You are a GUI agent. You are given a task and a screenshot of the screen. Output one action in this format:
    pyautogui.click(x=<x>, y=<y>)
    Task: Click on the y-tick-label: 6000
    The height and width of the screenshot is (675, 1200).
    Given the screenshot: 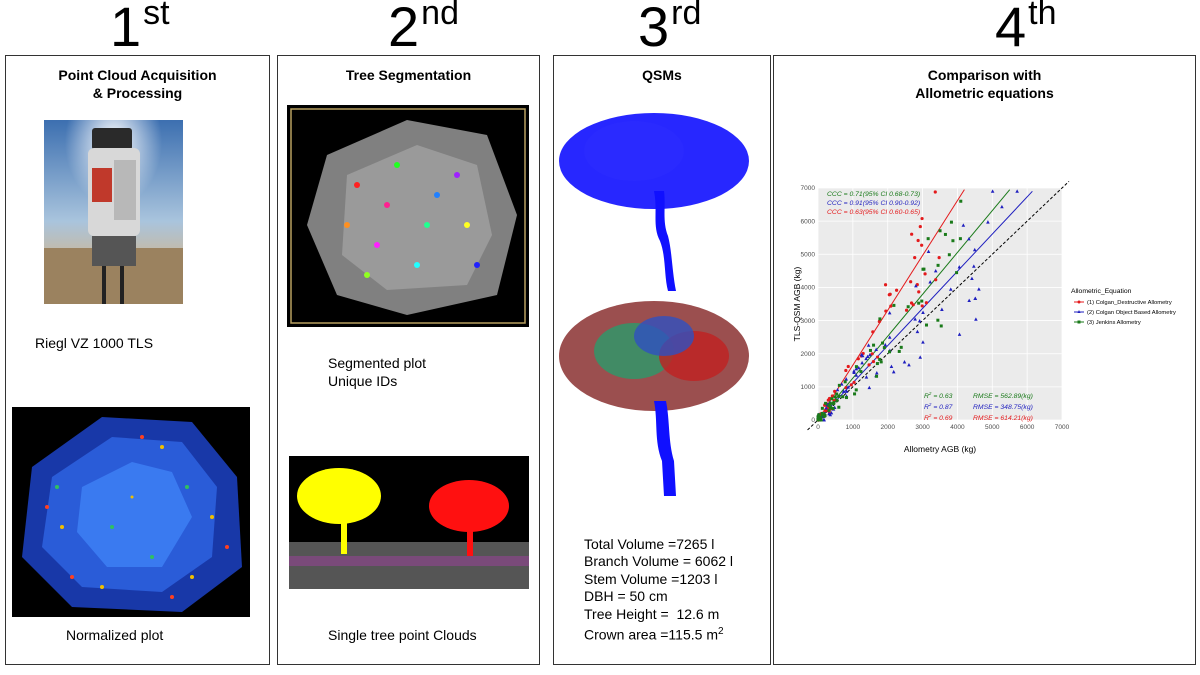 What is the action you would take?
    pyautogui.click(x=808, y=221)
    